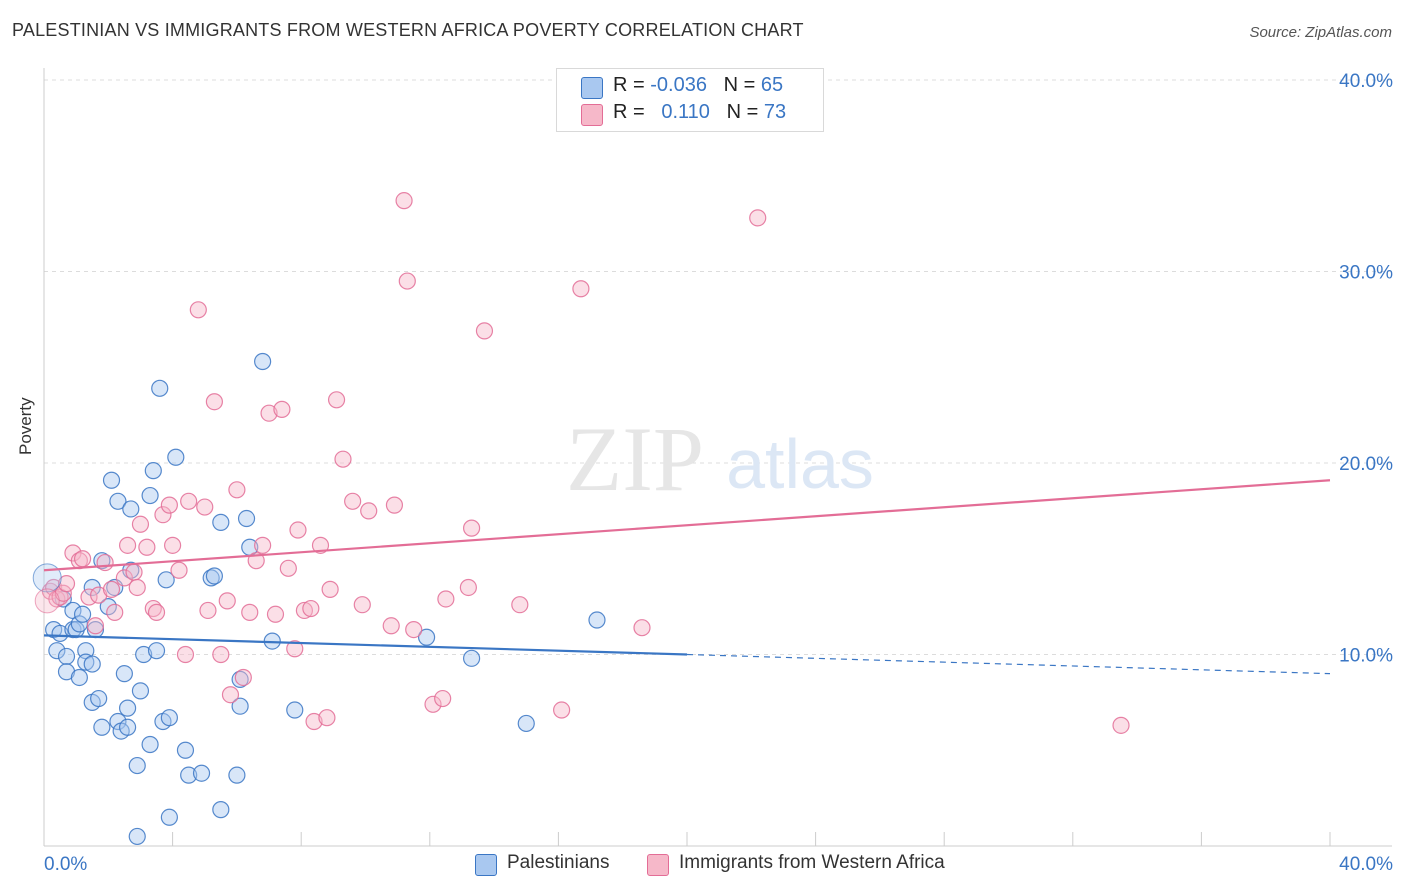 The width and height of the screenshot is (1406, 892). Describe the element at coordinates (800, 464) in the screenshot. I see `watermark-atlas: atlas` at that location.